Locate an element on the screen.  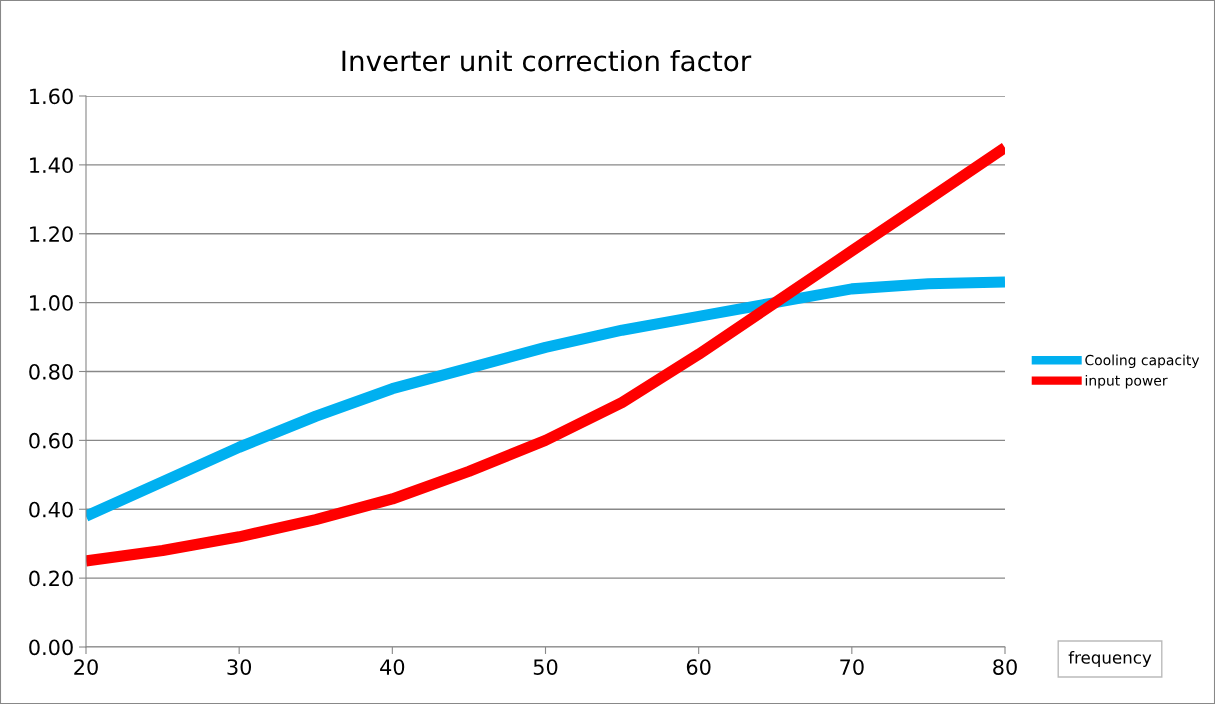
y-tick-label: 0.40 is located at coordinates (51, 509).